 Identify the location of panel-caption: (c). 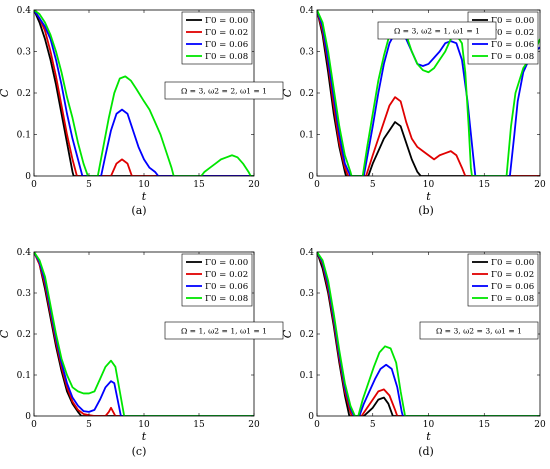
(139, 451).